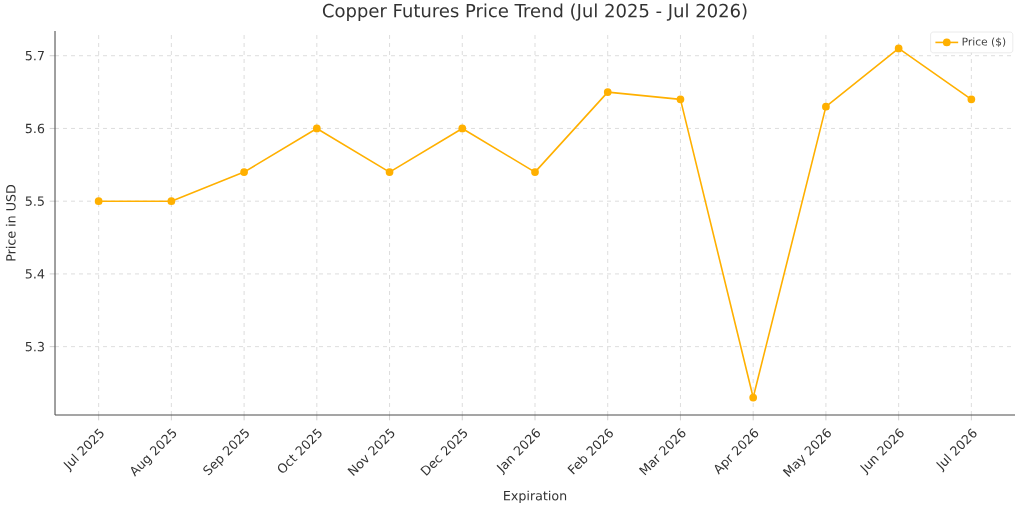 This screenshot has width=1024, height=508. What do you see at coordinates (34, 56) in the screenshot?
I see `y-tick-label: 5.7` at bounding box center [34, 56].